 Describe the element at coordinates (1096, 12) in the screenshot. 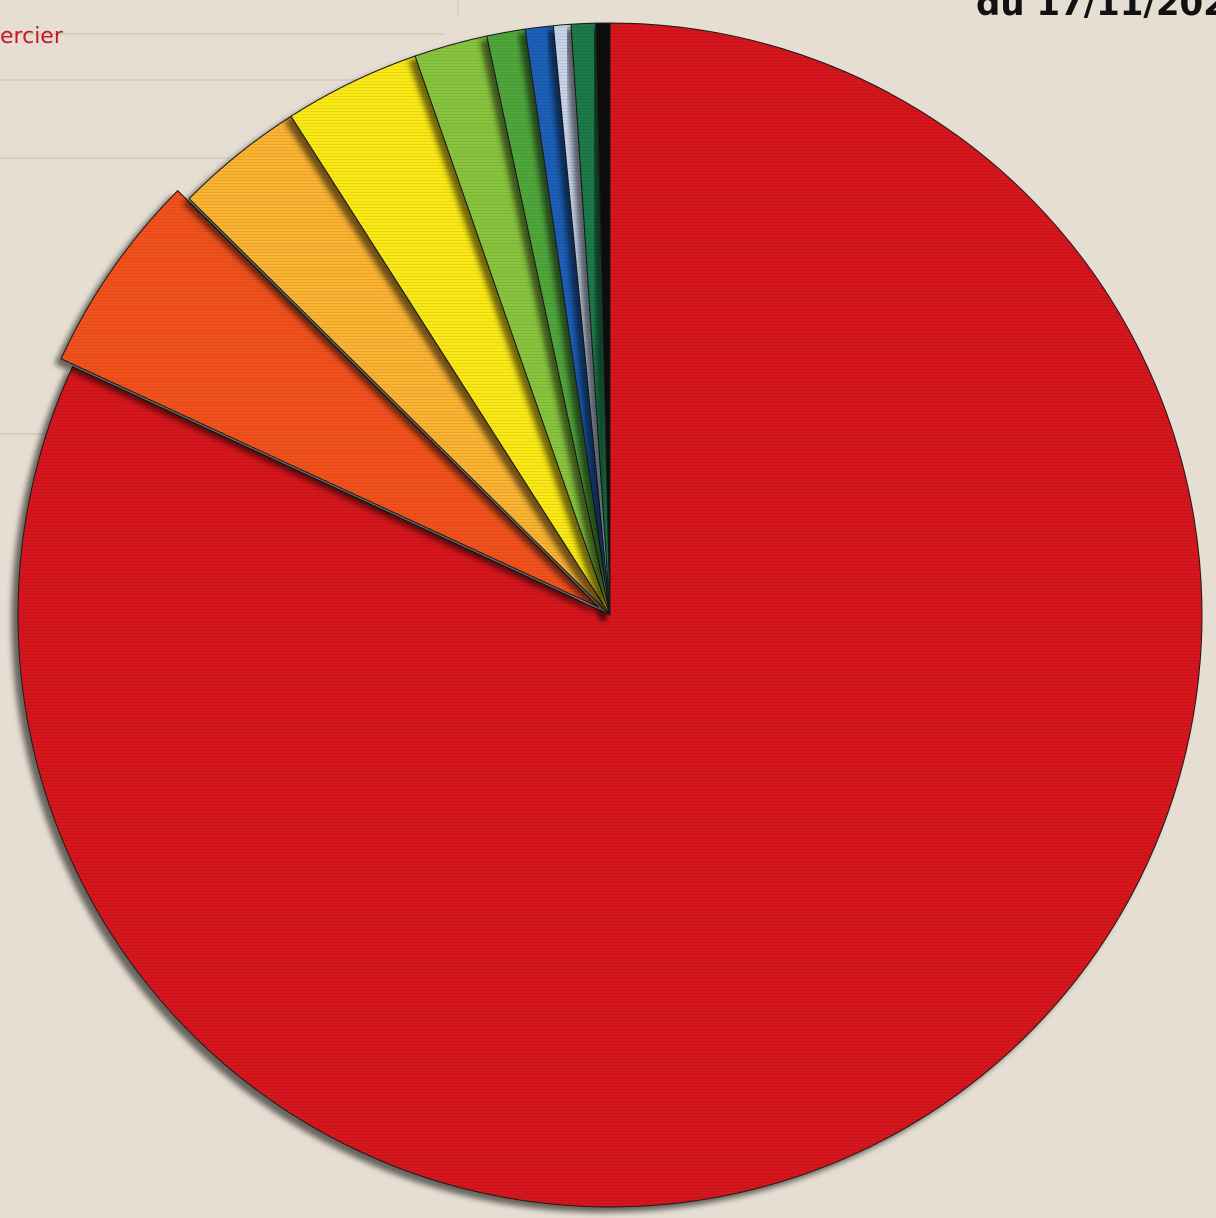

I see `partial-date-caption: du 17/11/2023.` at that location.